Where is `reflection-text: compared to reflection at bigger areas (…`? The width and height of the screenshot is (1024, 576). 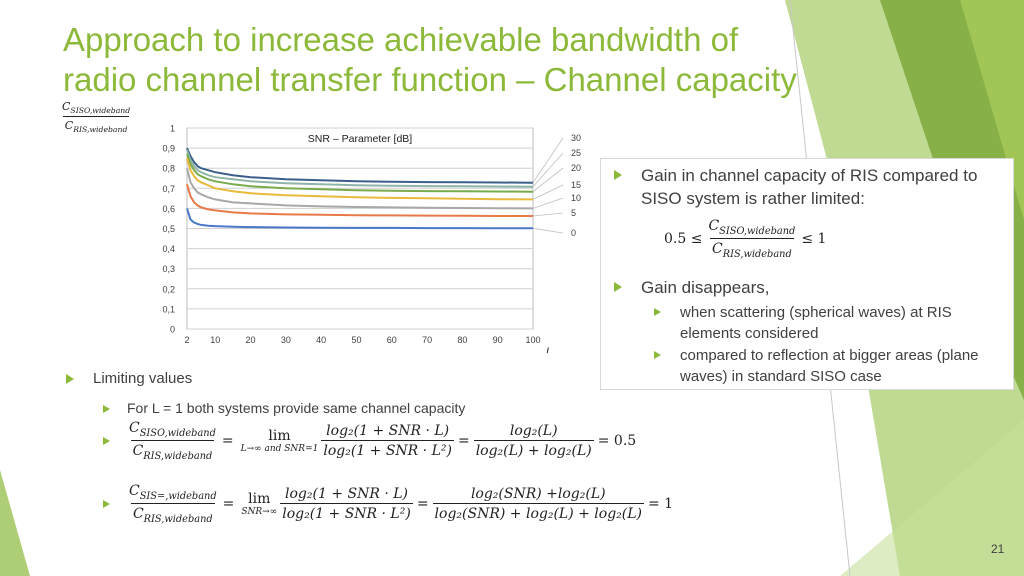
reflection-text: compared to reflection at bigger areas (… is located at coordinates (829, 366).